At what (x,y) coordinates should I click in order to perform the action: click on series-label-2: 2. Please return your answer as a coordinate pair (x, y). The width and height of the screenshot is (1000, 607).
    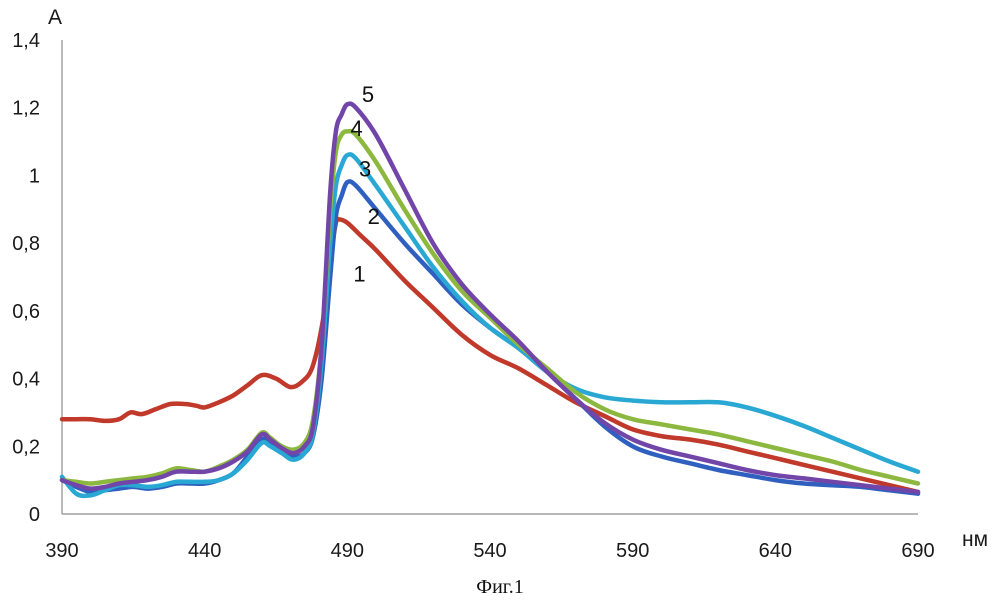
    Looking at the image, I should click on (374, 216).